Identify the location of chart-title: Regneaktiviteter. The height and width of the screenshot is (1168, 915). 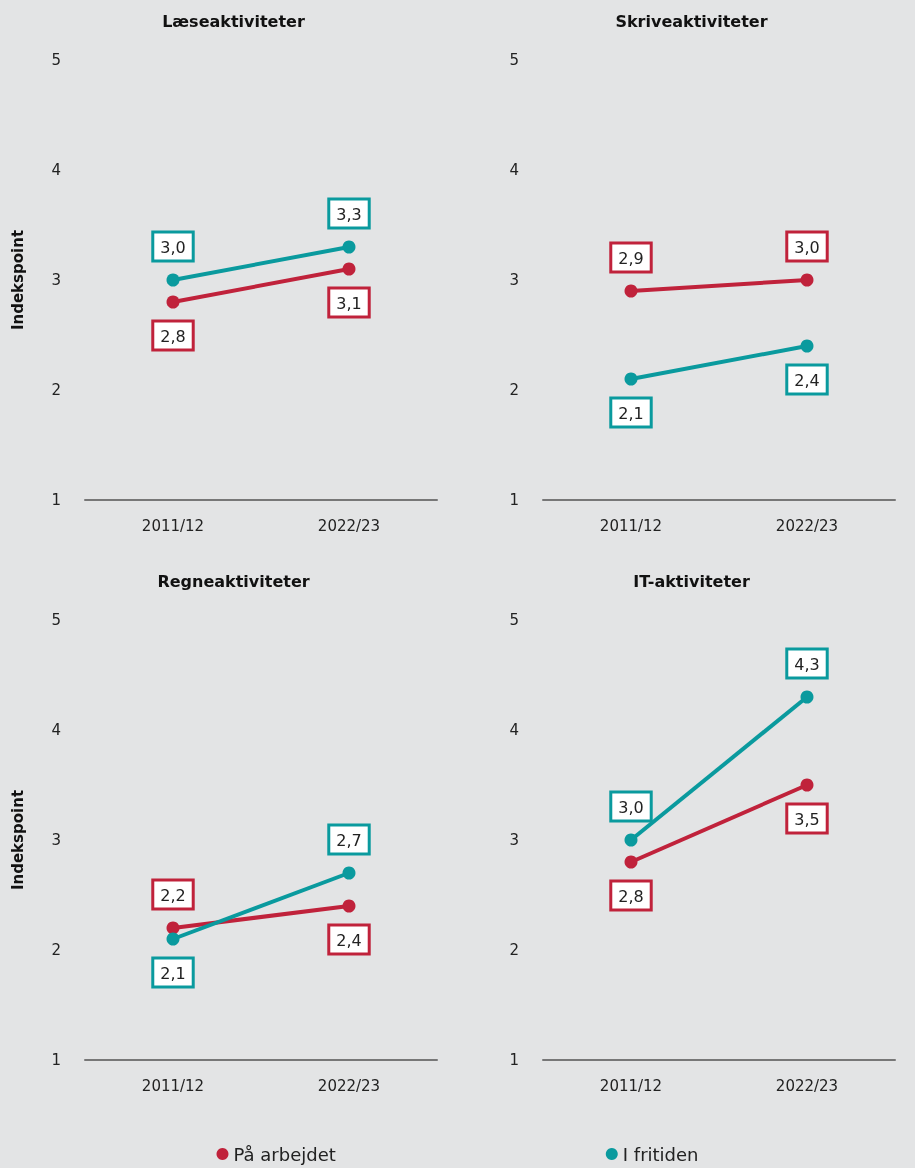
(233, 581).